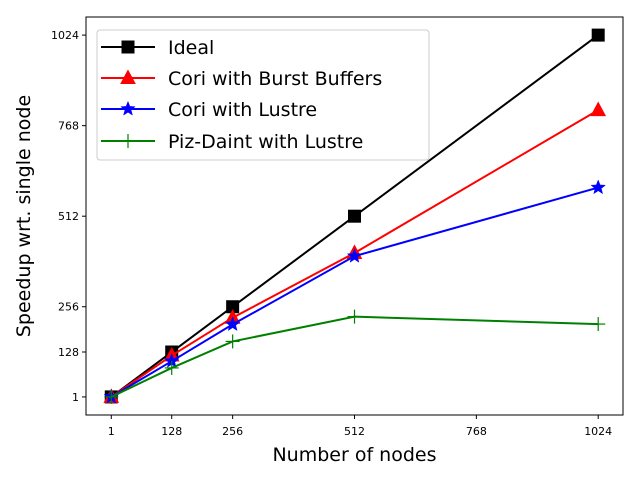  Describe the element at coordinates (598, 431) in the screenshot. I see `x-tick-label: 1024` at that location.